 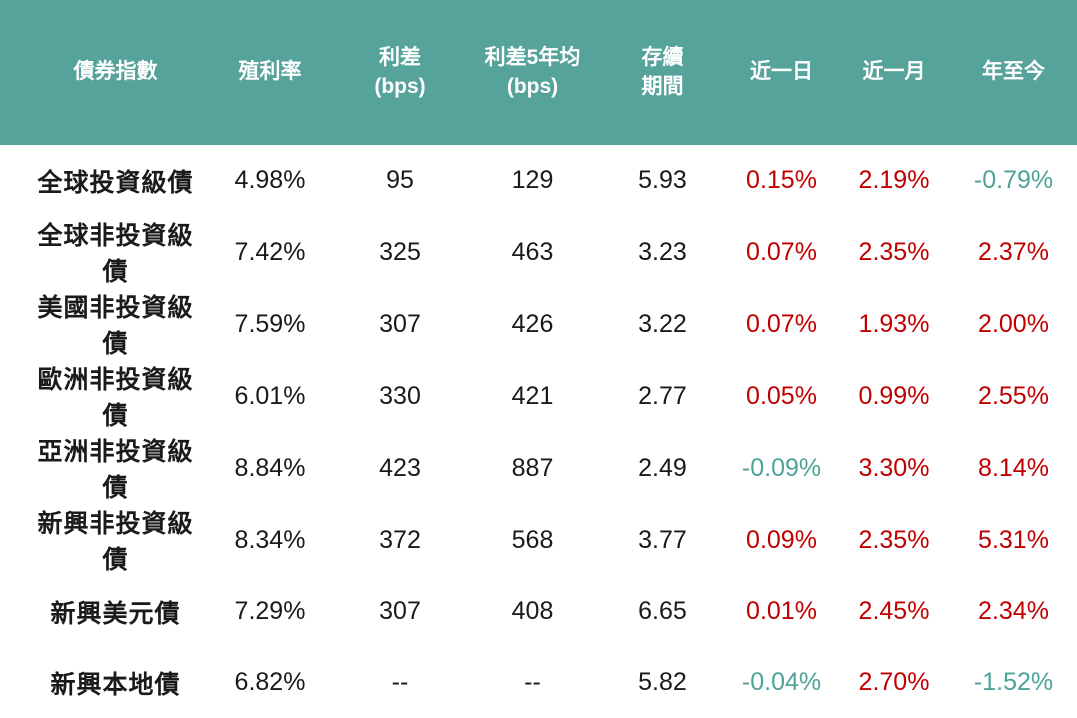 What do you see at coordinates (781, 682) in the screenshot?
I see `cell-1-day-change: -0.04%` at bounding box center [781, 682].